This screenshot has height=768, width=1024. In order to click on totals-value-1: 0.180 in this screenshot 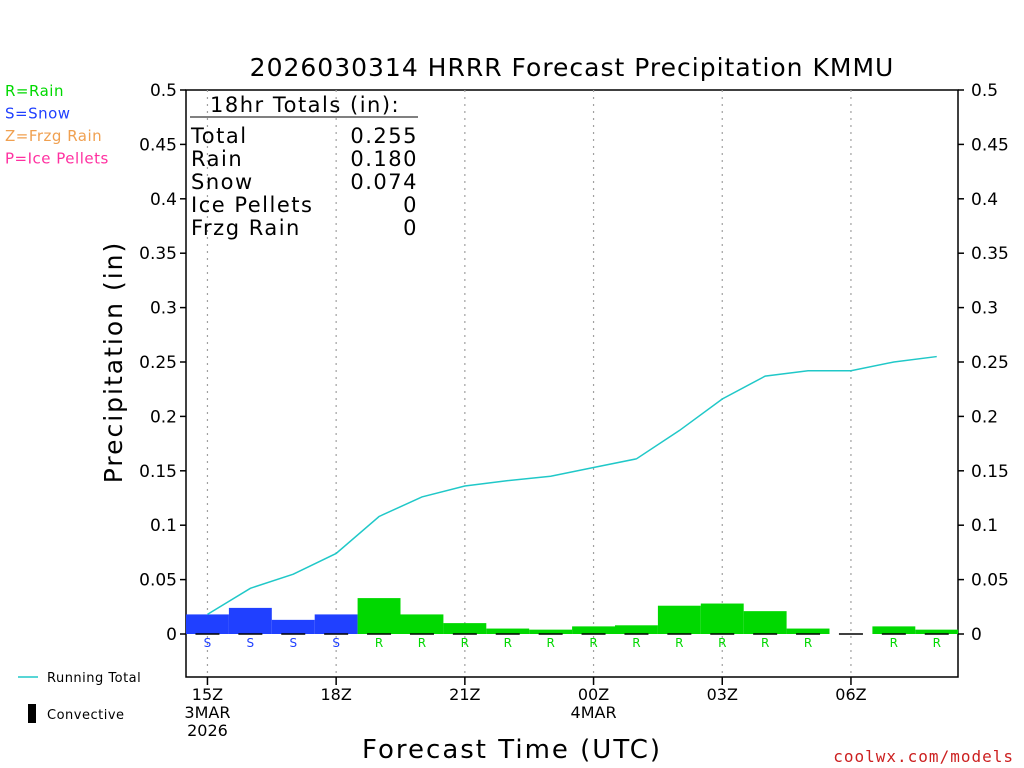, I will do `click(384, 159)`.